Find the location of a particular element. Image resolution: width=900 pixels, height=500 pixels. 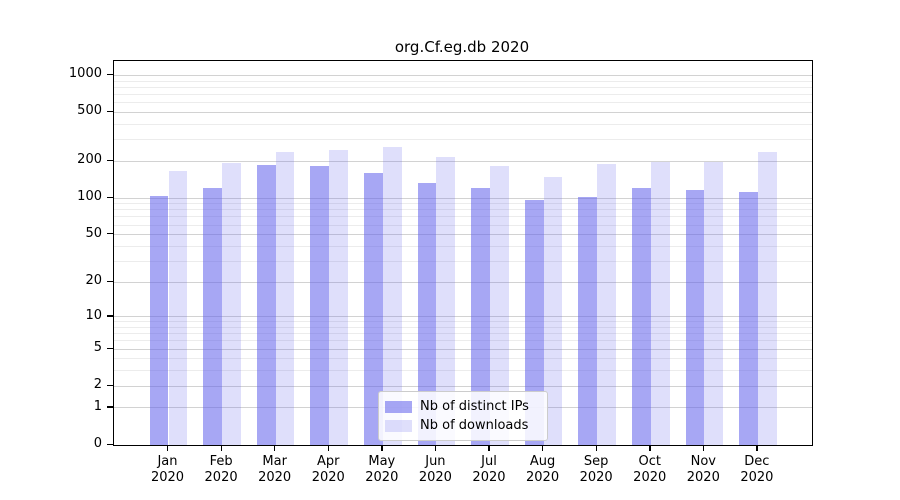

bar-downloads-nov is located at coordinates (714, 303).